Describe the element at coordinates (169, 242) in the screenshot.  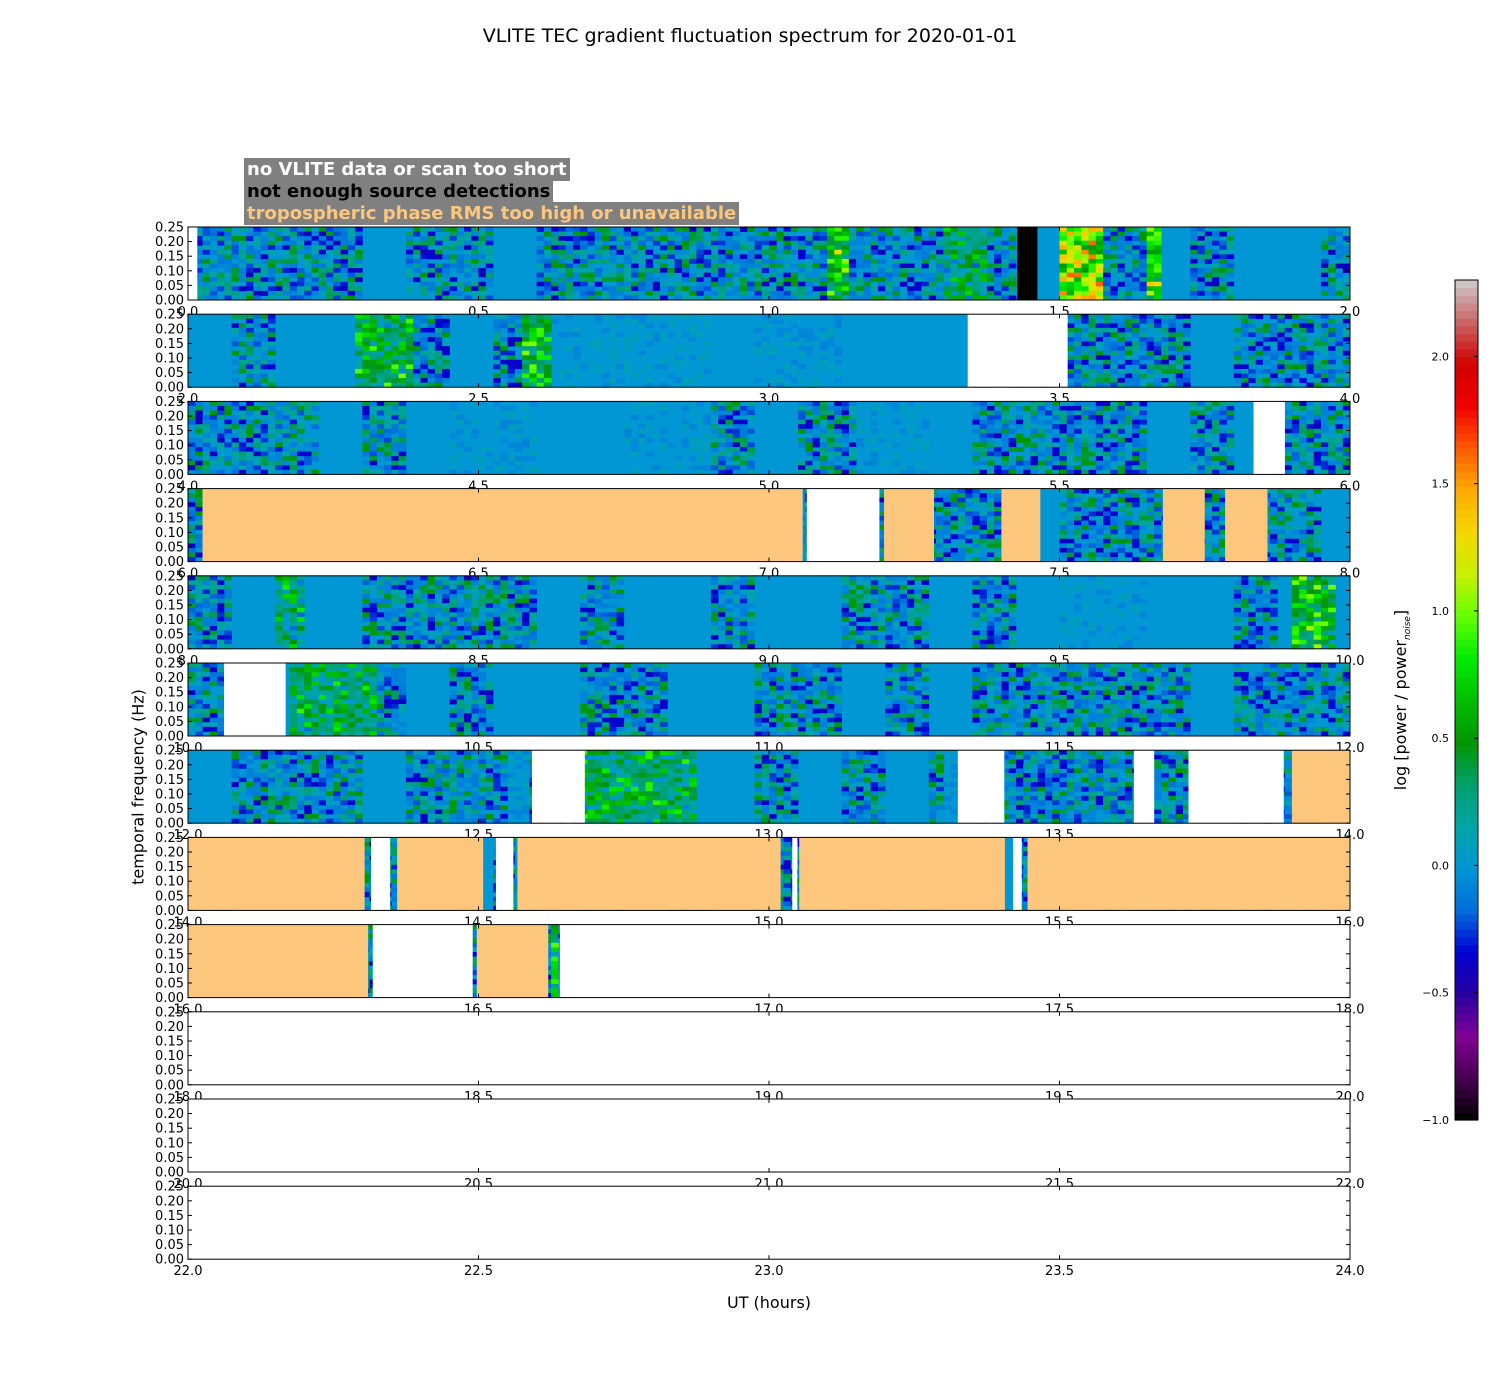
I see `y-tick-label: 0.20` at that location.